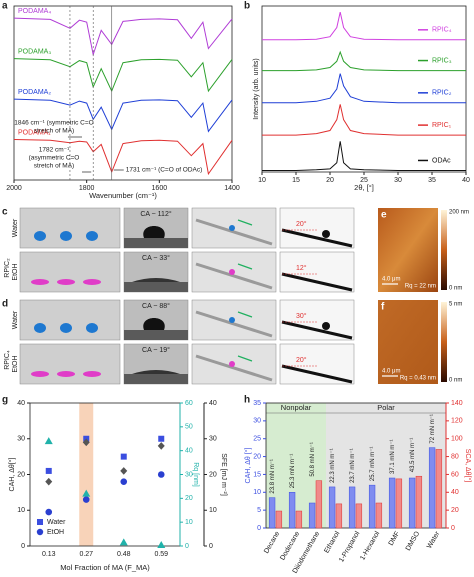 This screenshot has width=474, height=577. I want to click on contact-angle: CA ~ 88°, so click(156, 306).